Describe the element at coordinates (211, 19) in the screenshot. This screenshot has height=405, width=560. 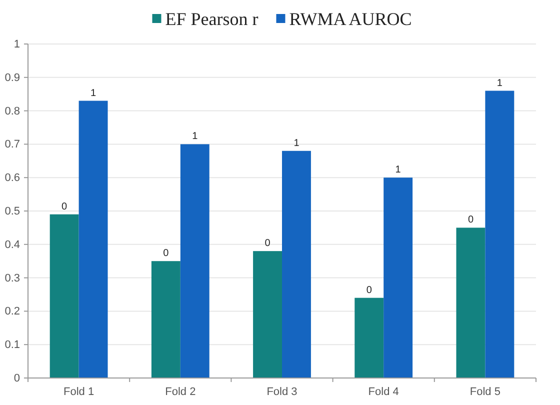
I see `legend-label: EF Pearson r` at that location.